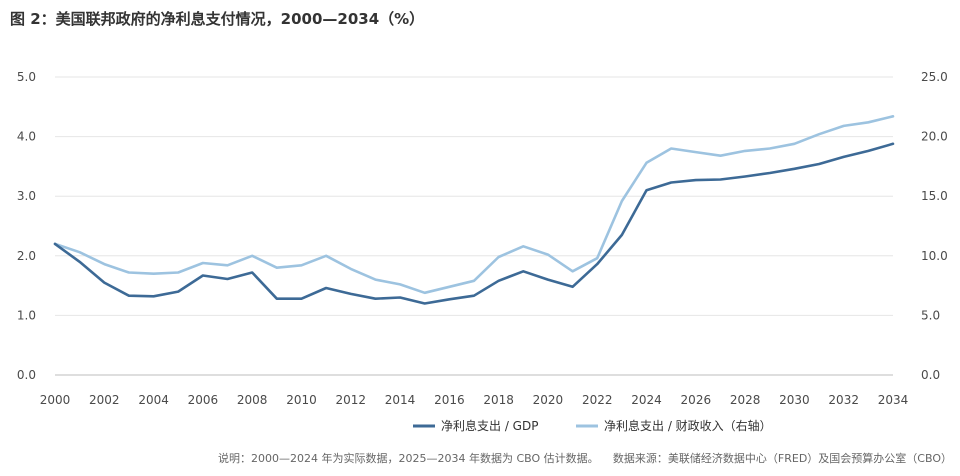 This screenshot has width=960, height=476. What do you see at coordinates (26, 196) in the screenshot?
I see `y-left-tick-label: 3.0` at bounding box center [26, 196].